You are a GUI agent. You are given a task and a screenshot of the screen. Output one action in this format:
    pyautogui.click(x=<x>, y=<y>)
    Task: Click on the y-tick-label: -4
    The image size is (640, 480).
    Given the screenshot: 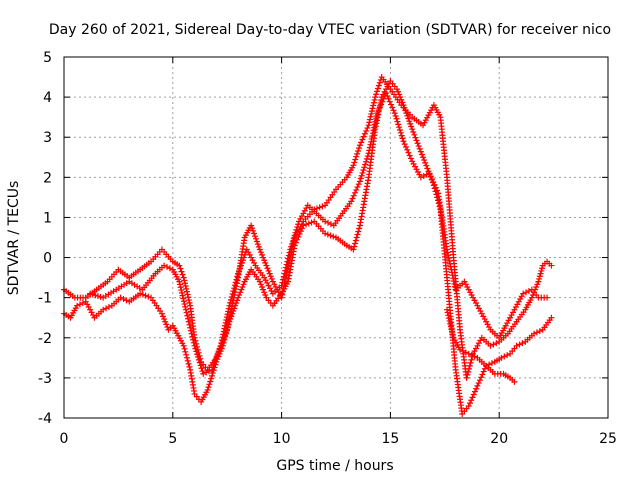 What is the action you would take?
    pyautogui.click(x=45, y=419)
    